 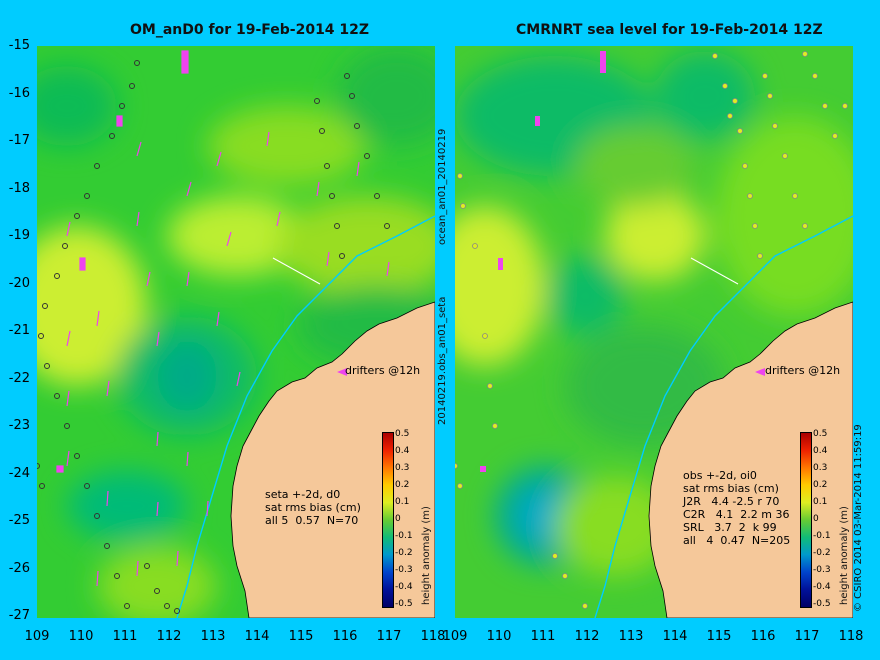 What do you see at coordinates (303, 494) in the screenshot?
I see `stats-line: seta +-2d, d0` at bounding box center [303, 494].